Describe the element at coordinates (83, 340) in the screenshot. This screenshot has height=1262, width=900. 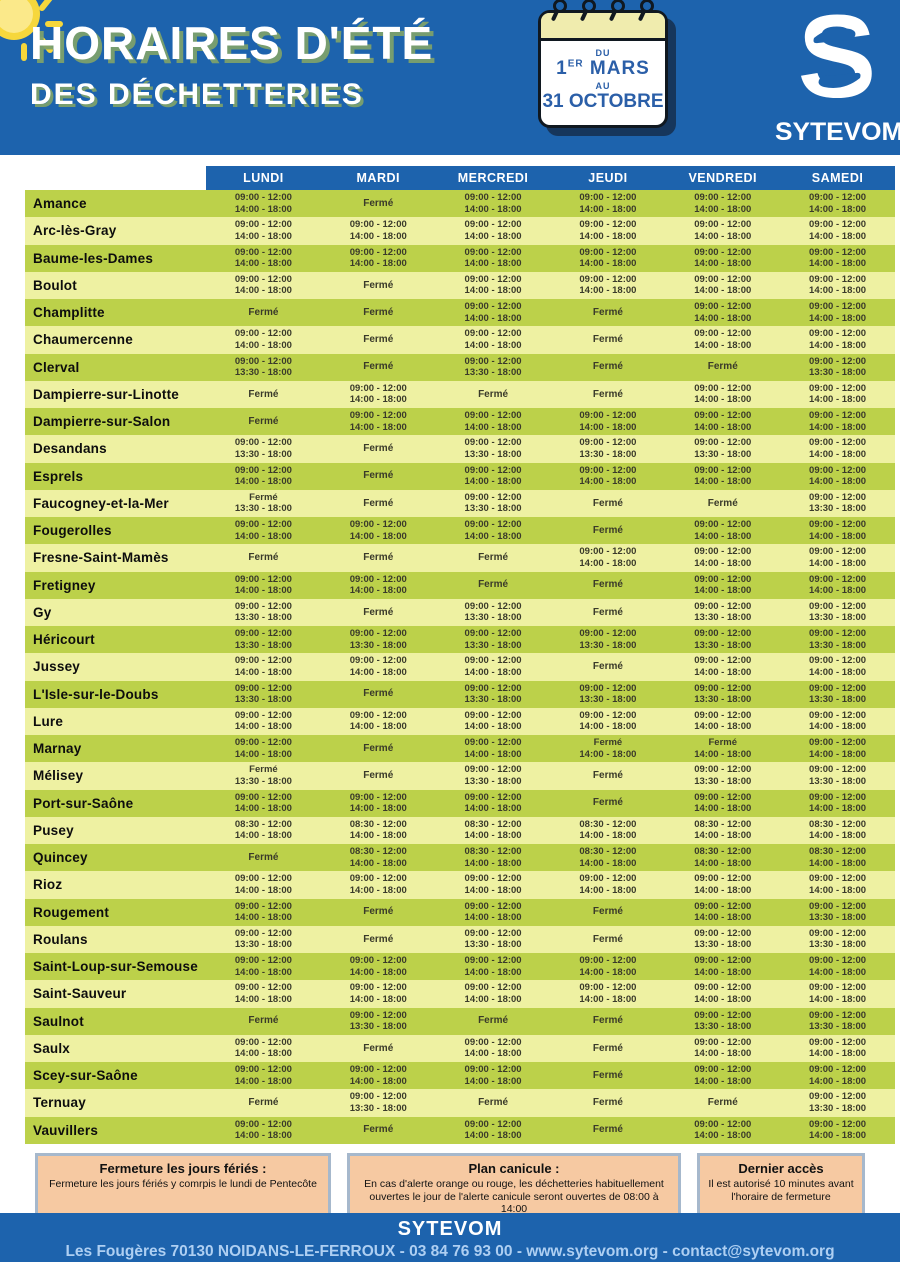
I see `town-name: Chaumercenne` at that location.